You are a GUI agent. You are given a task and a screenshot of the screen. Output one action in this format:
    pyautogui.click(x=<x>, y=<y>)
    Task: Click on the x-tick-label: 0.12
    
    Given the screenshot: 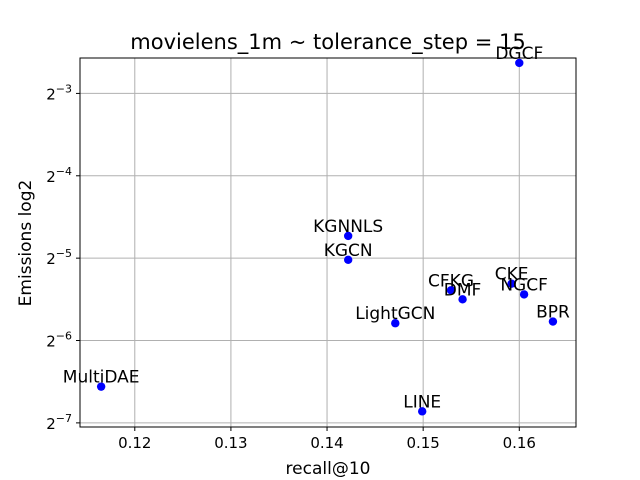 What is the action you would take?
    pyautogui.click(x=134, y=443)
    